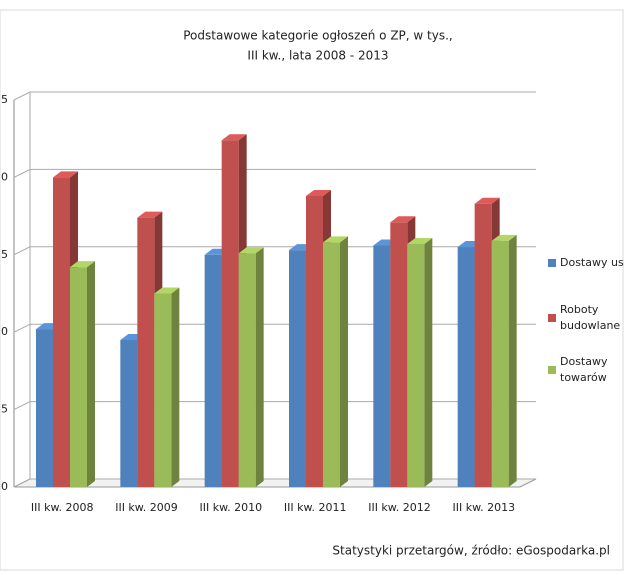 Image resolution: width=624 pixels, height=575 pixels. What do you see at coordinates (62, 507) in the screenshot?
I see `x-tick-label: III kw. 2008` at bounding box center [62, 507].